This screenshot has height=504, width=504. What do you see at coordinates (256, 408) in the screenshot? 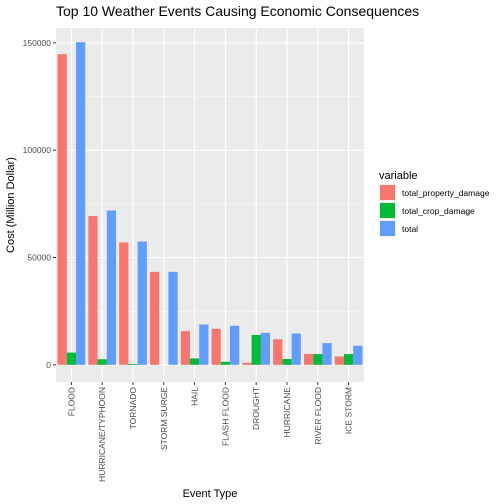
I see `x-tick-label: DROUGHT` at bounding box center [256, 408].